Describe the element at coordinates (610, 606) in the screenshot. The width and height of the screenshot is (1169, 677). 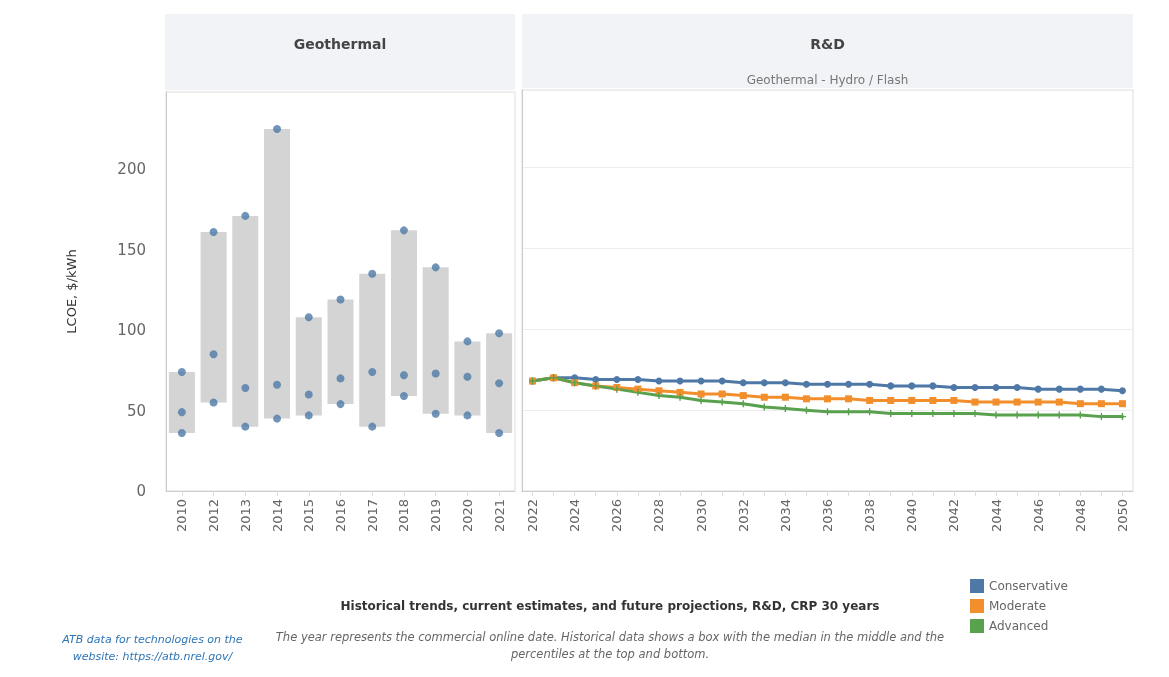
I see `text: Historical trends, current estimates, and future projections, R&D, CRP 30 years` at that location.